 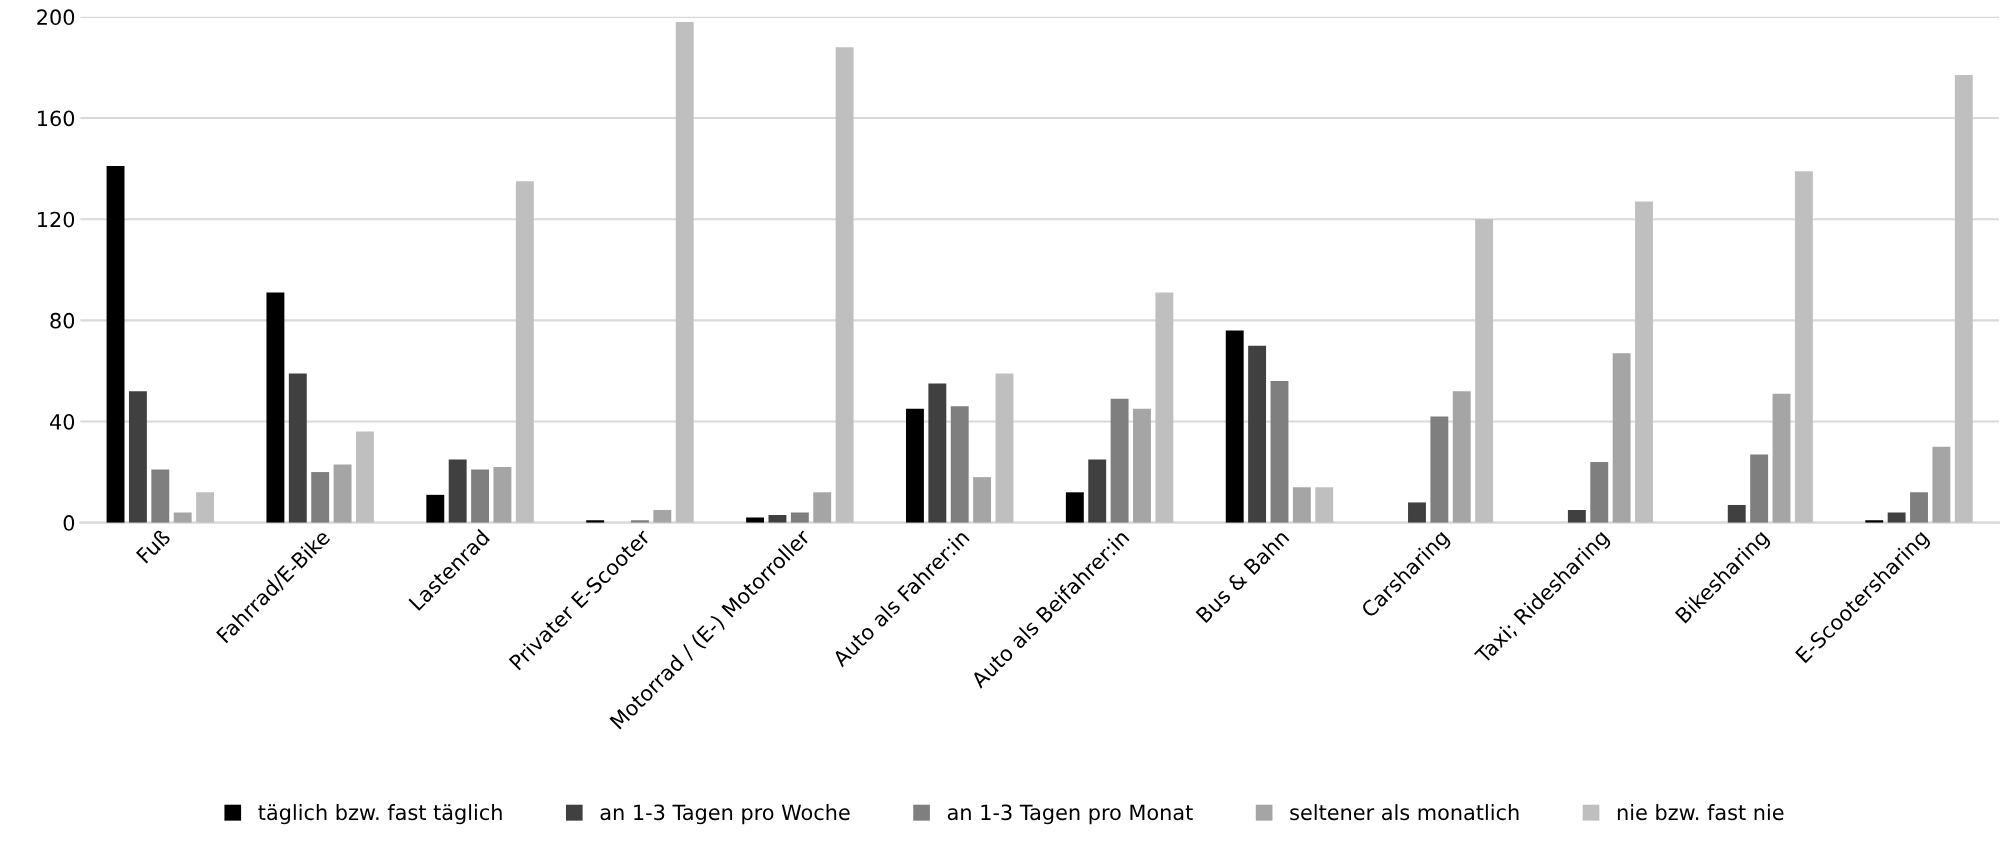 What do you see at coordinates (56, 17) in the screenshot?
I see `y-tick-label: 200` at bounding box center [56, 17].